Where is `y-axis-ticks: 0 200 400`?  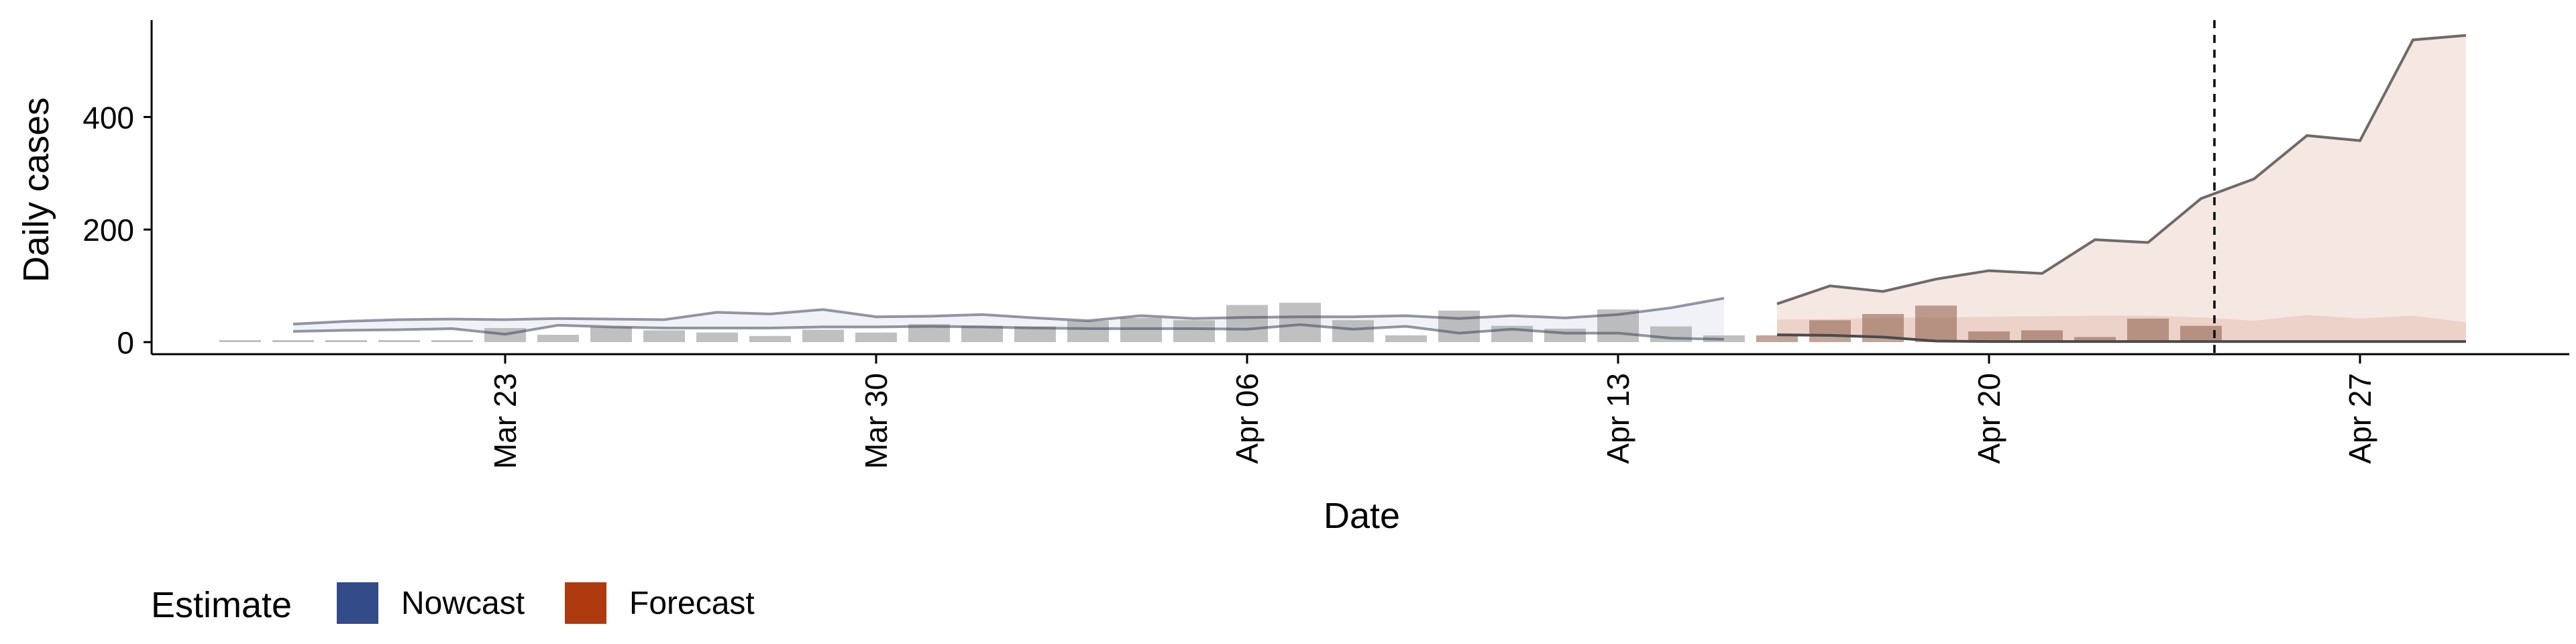 y-axis-ticks: 0 200 400 is located at coordinates (117, 230).